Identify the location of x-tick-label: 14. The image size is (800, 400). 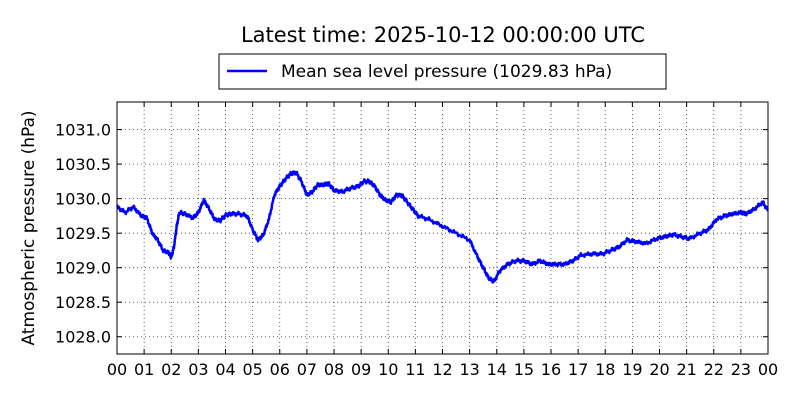
(497, 369).